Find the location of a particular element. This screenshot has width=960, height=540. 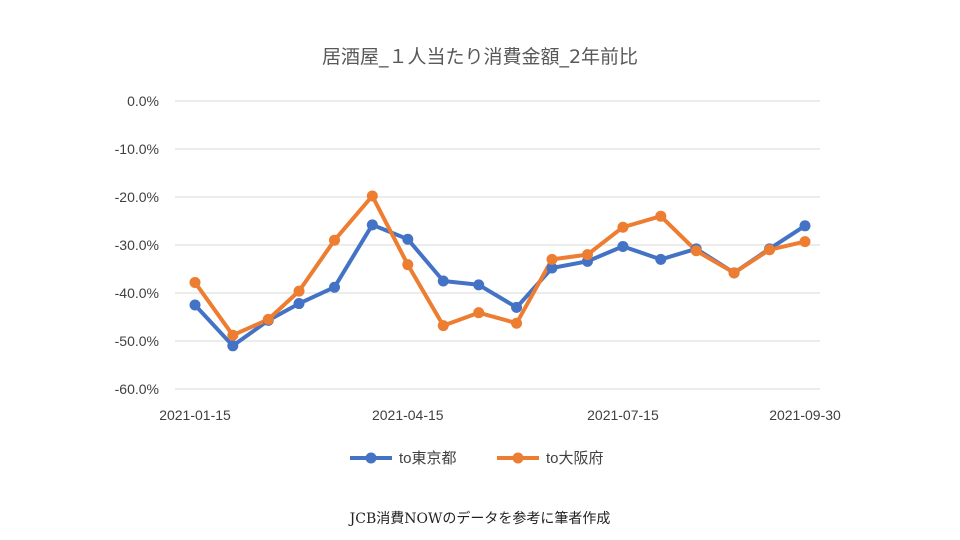

y-tick-label: -40.0% is located at coordinates (137, 293).